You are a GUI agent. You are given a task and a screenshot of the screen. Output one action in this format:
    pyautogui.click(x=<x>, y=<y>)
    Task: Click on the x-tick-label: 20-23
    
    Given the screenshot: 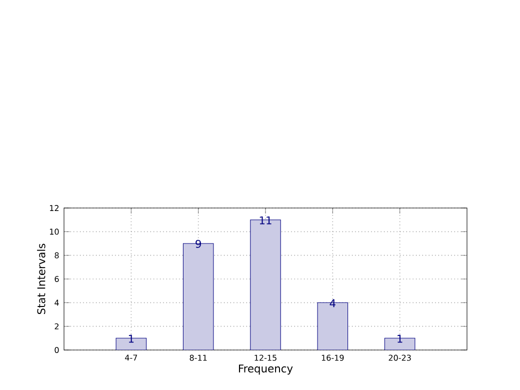 What is the action you would take?
    pyautogui.click(x=399, y=357)
    